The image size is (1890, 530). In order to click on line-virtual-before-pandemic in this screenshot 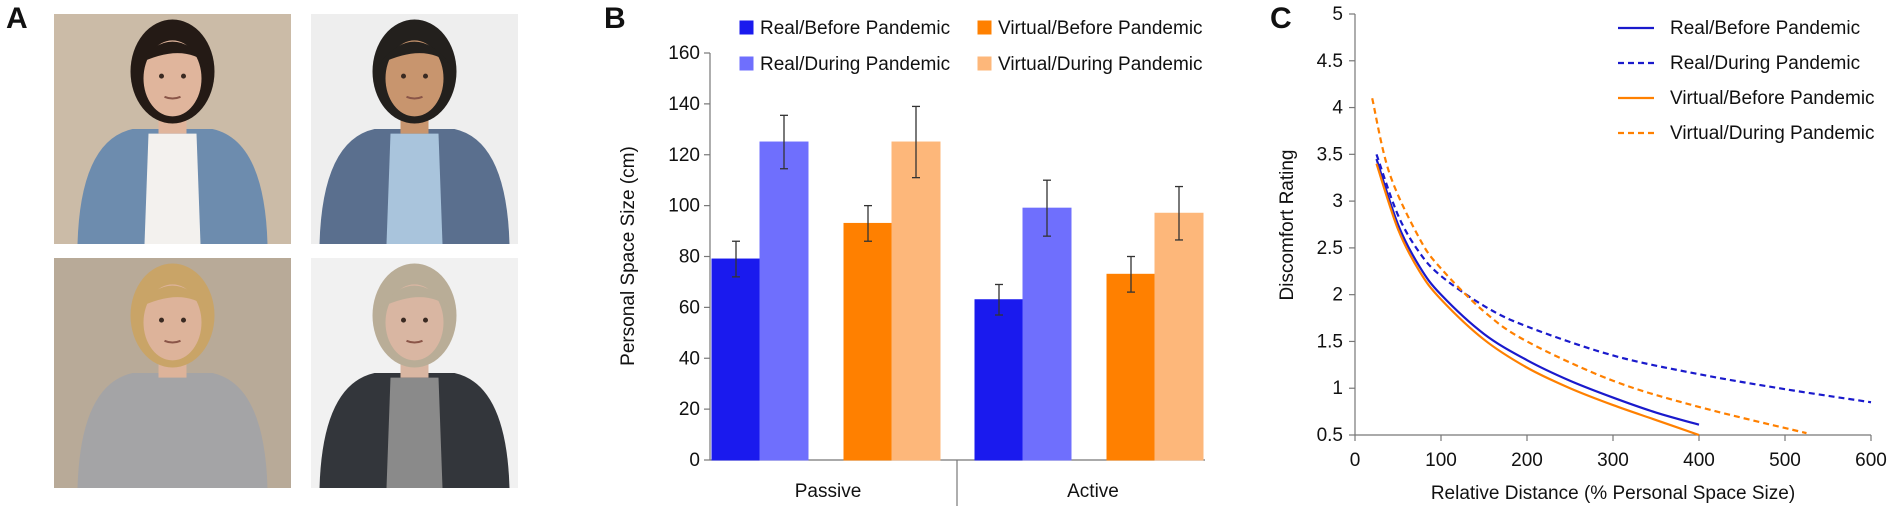, I will do `click(1537, 300)`.